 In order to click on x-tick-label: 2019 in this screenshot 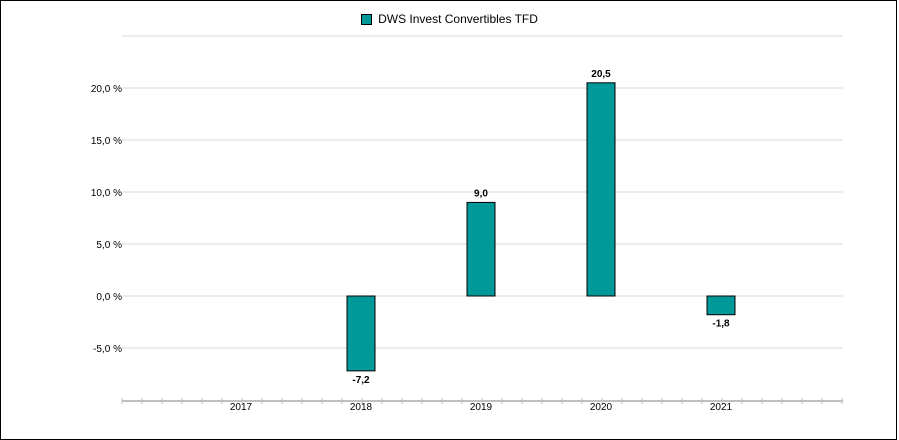, I will do `click(481, 407)`.